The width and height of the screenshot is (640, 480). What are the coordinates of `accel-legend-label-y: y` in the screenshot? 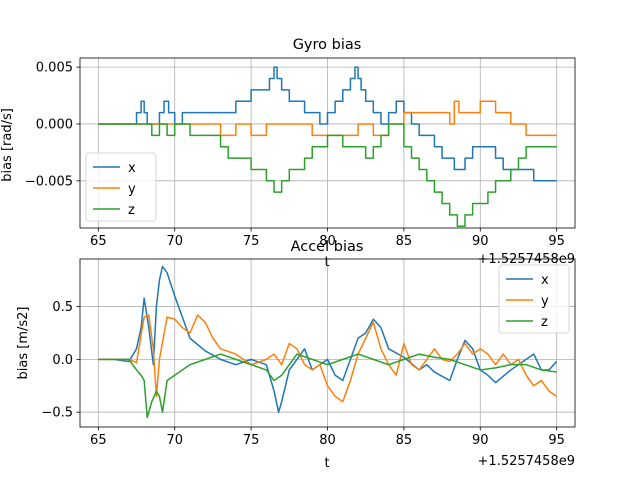 It's located at (545, 301).